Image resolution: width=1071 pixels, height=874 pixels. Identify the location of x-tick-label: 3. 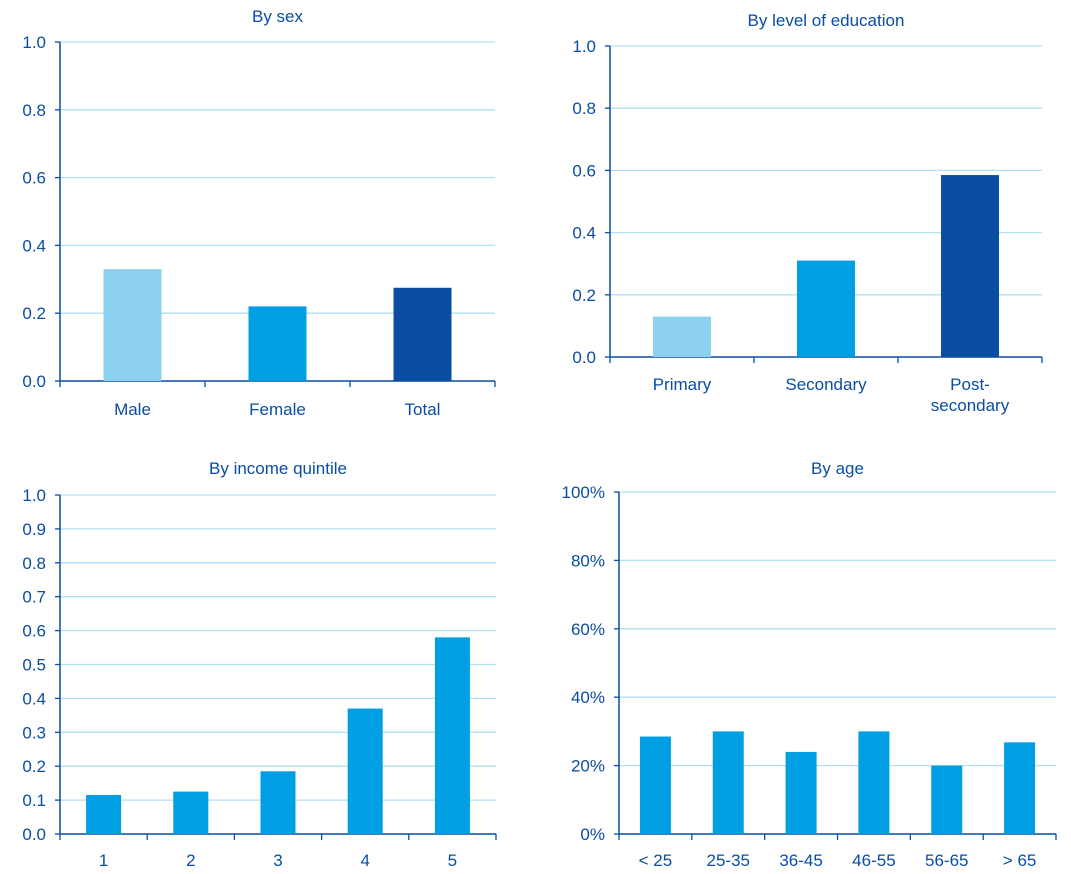
(277, 860).